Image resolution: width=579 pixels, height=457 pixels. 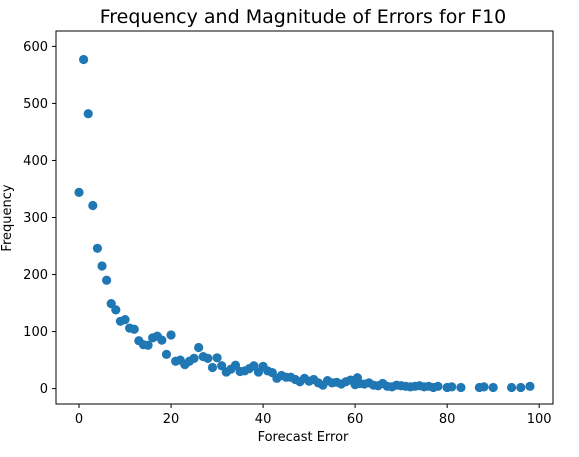 What do you see at coordinates (539, 419) in the screenshot?
I see `x-tick-label: 100` at bounding box center [539, 419].